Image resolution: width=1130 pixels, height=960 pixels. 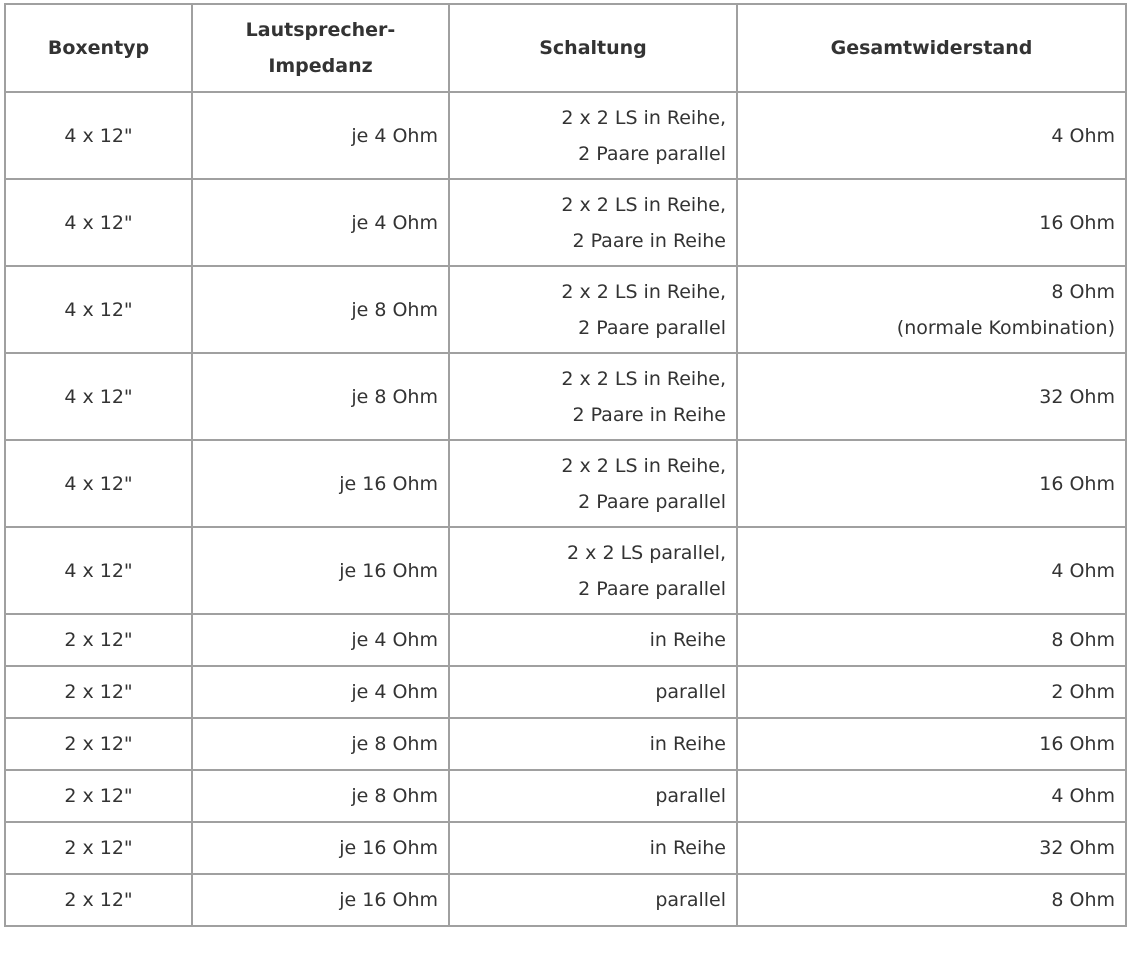 I want to click on cell-gesamtwiderstand: 2 Ohm, so click(x=931, y=692).